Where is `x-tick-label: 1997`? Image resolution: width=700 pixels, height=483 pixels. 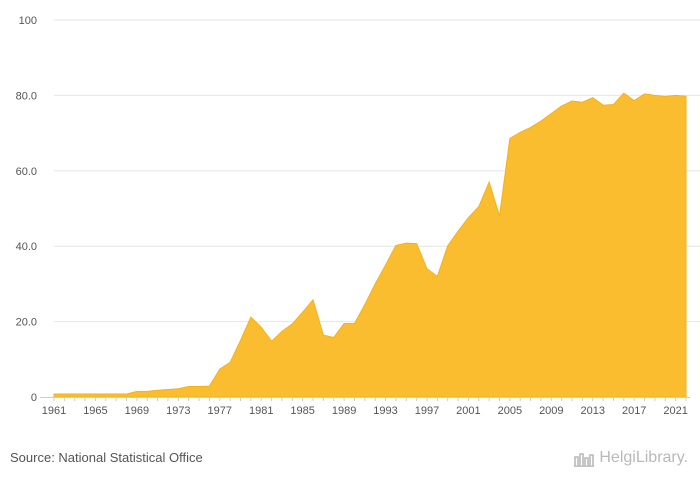
x-tick-label: 1997 is located at coordinates (427, 411).